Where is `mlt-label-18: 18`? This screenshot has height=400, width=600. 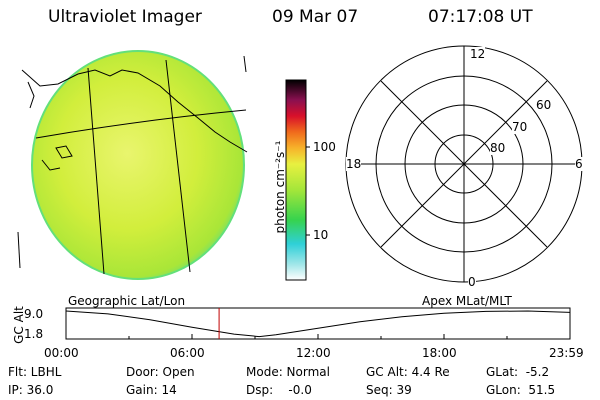
mlt-label-18: 18 is located at coordinates (354, 164).